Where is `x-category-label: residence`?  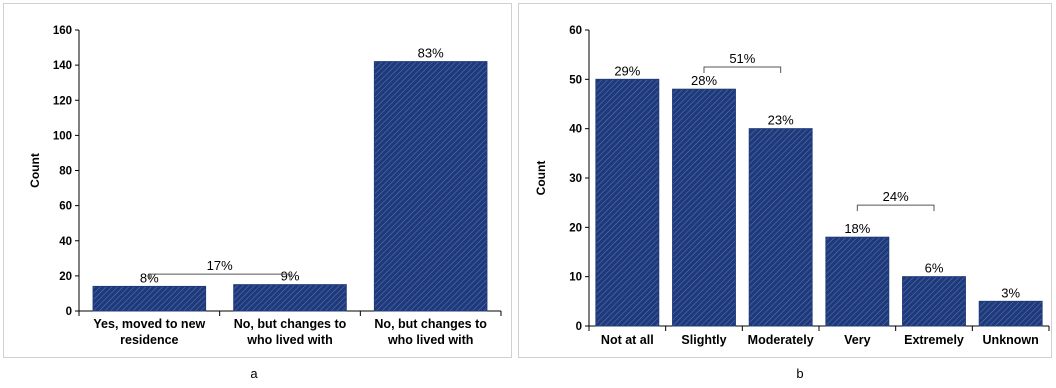
x-category-label: residence is located at coordinates (149, 340).